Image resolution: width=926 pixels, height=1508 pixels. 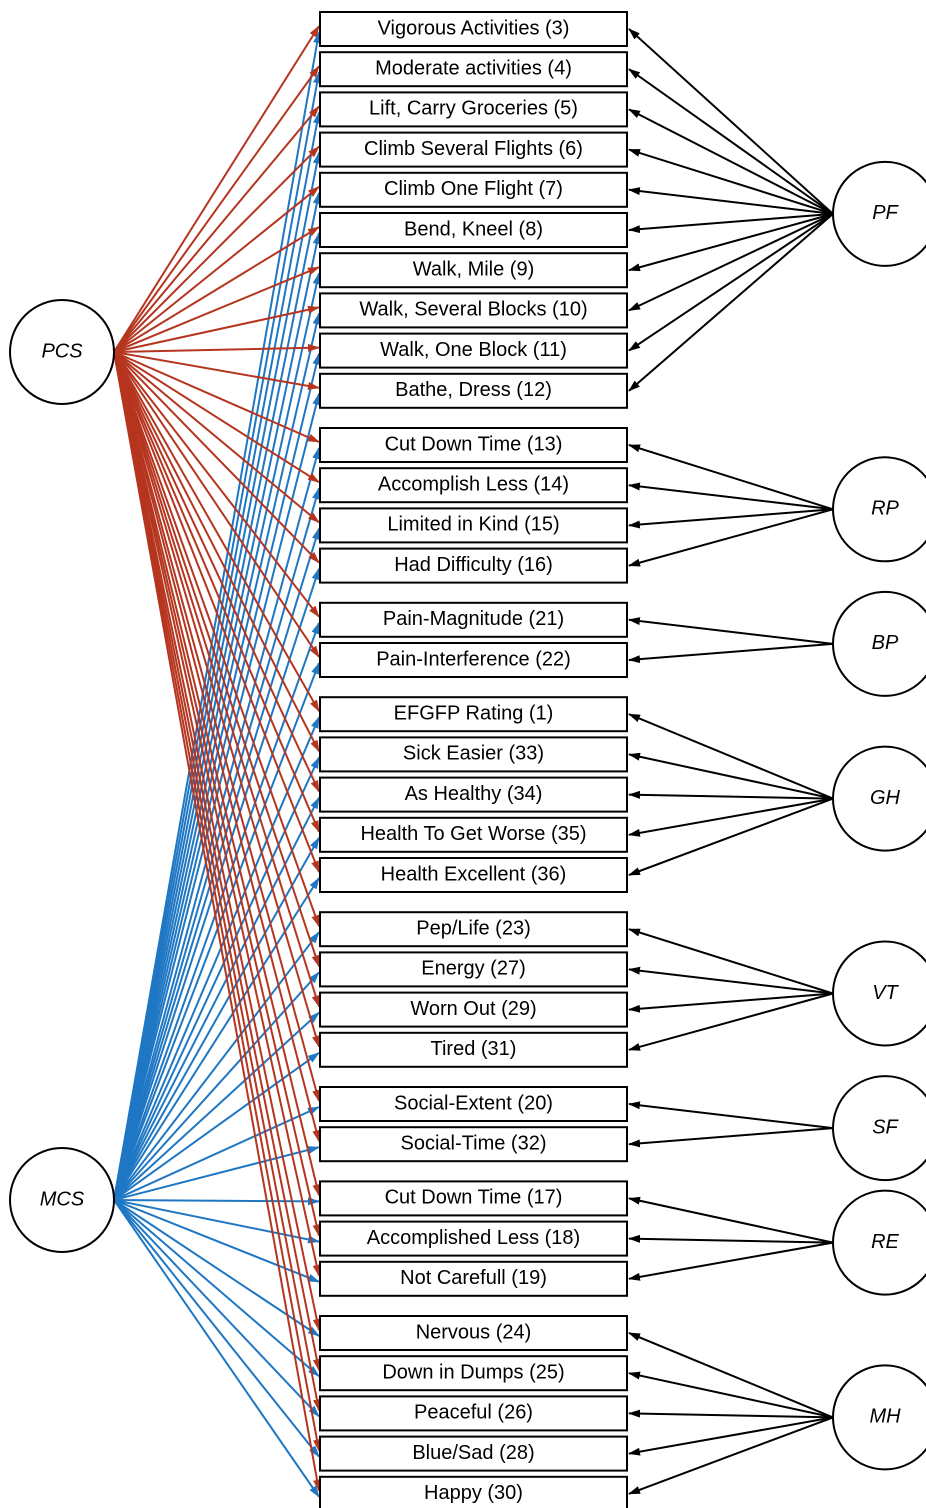 I want to click on item-label: As Healthy (34), so click(x=474, y=794).